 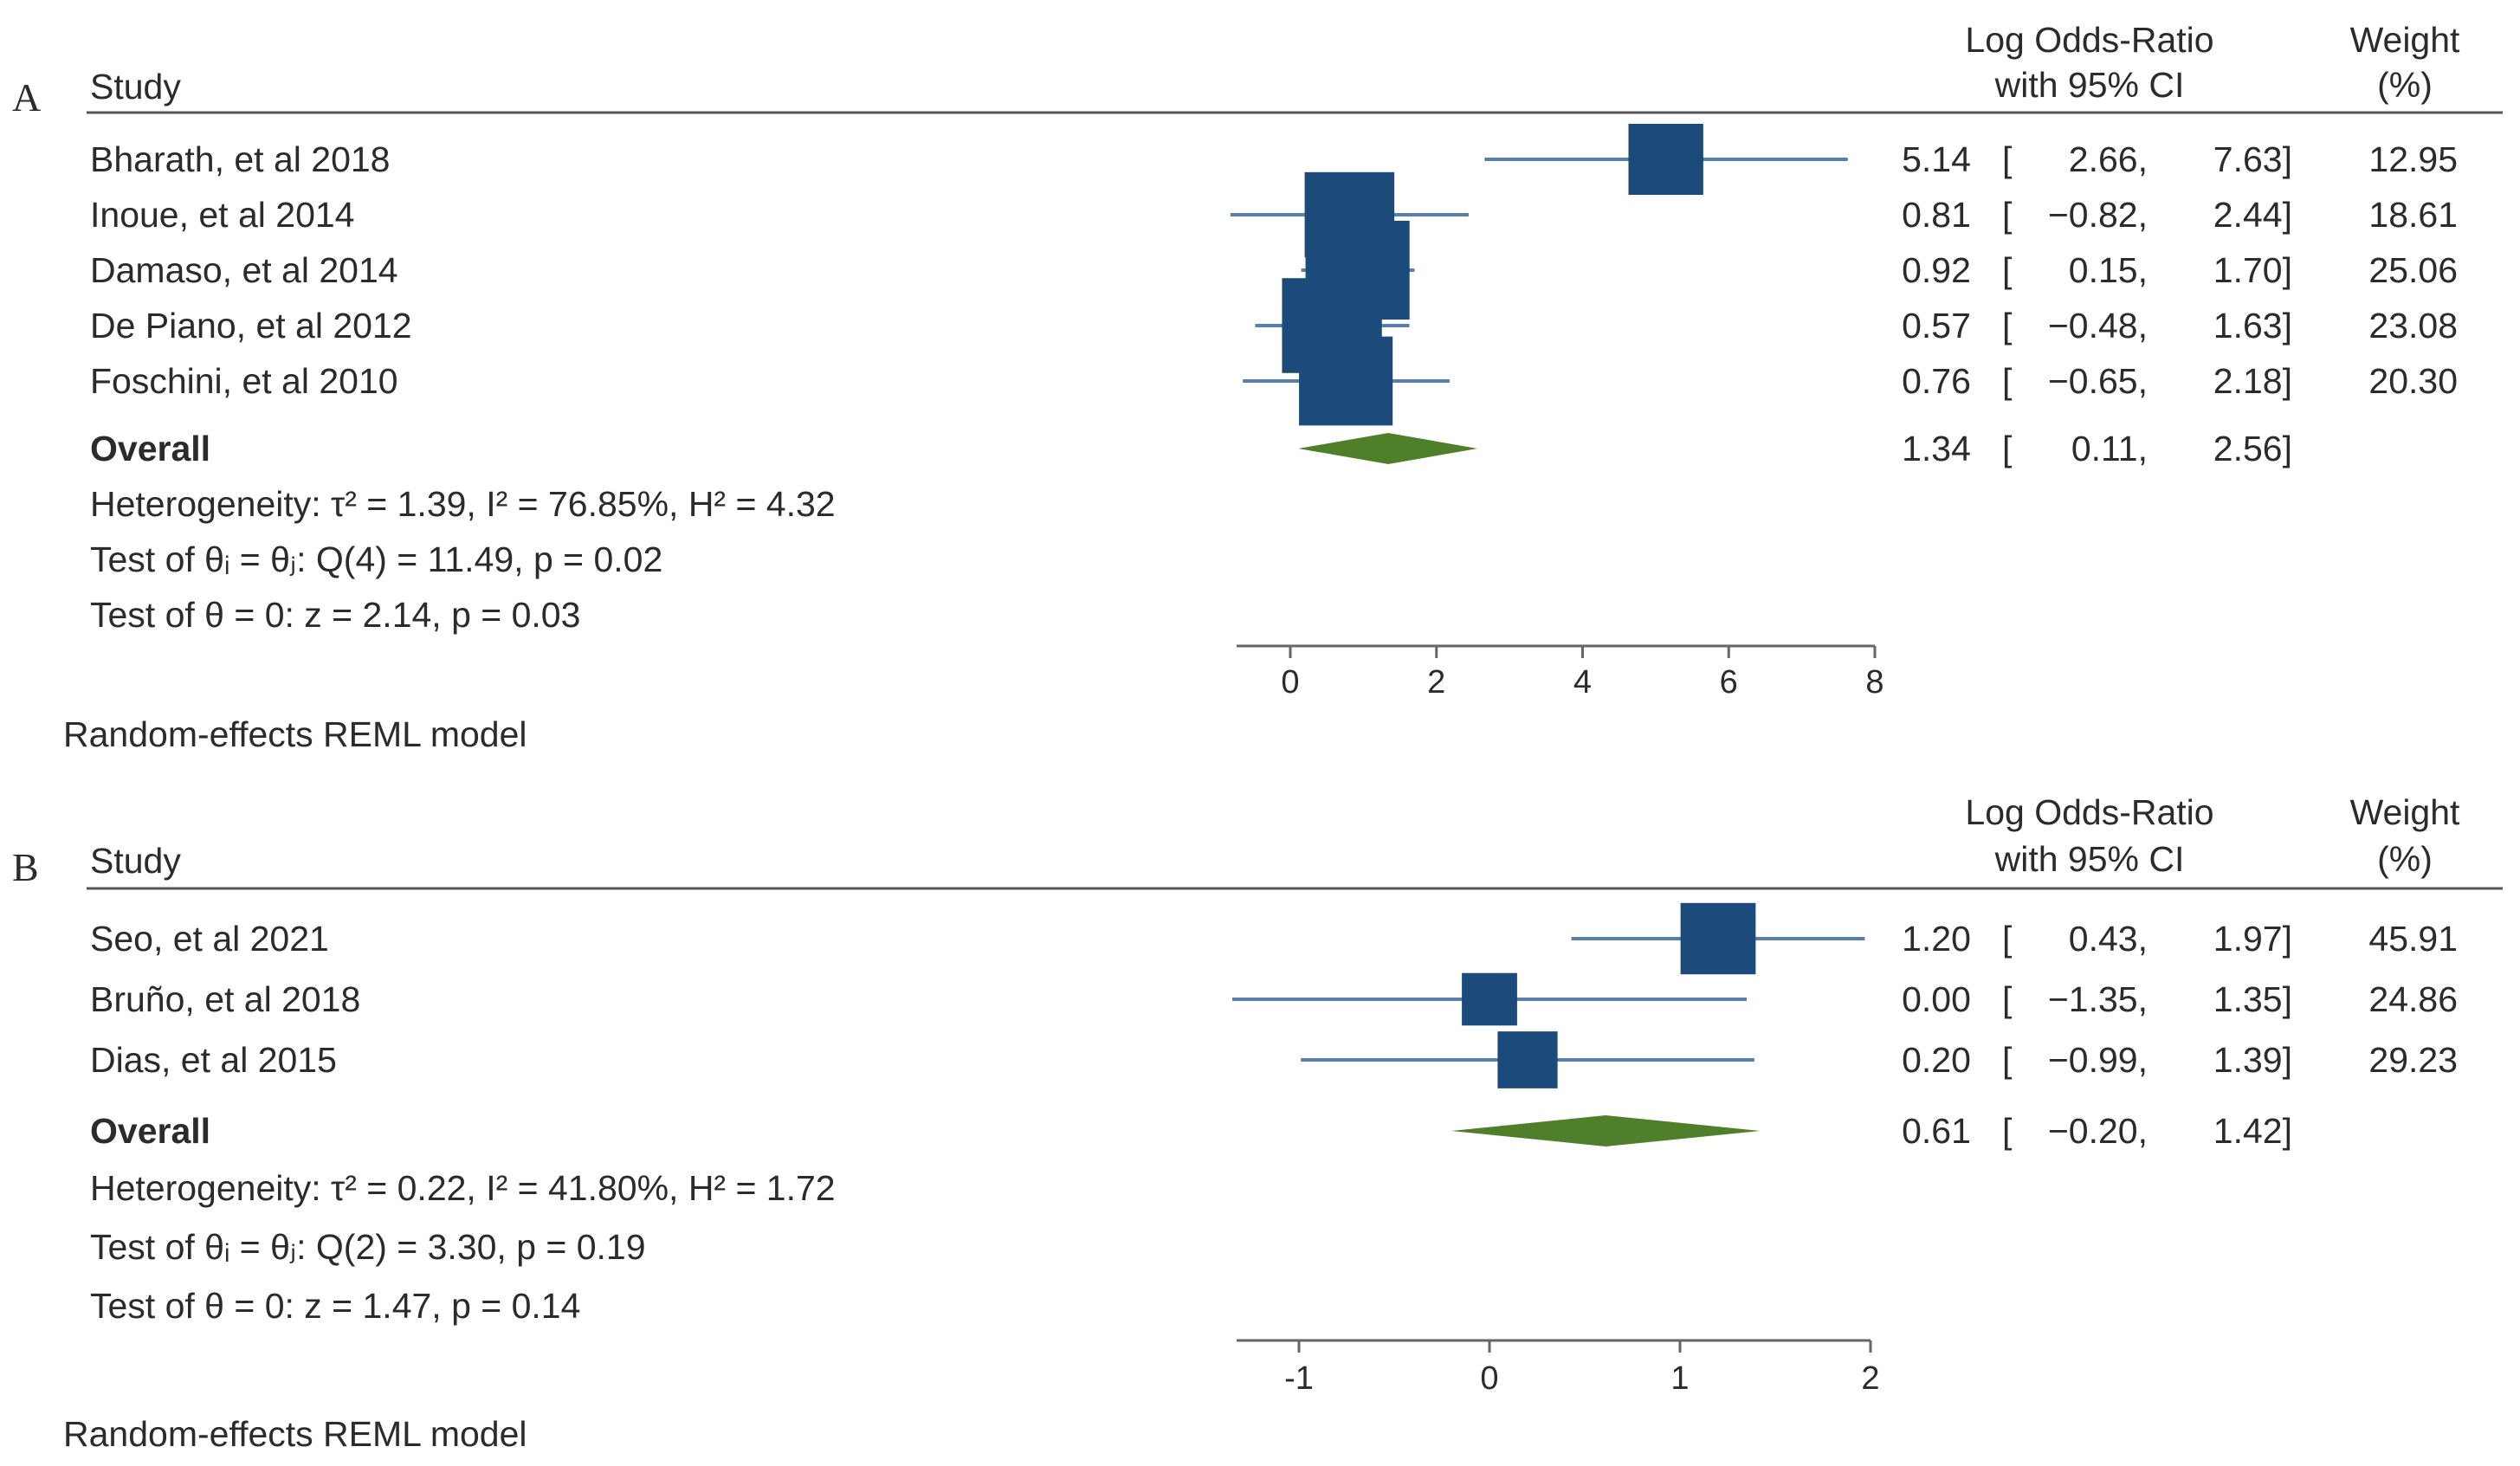 I want to click on overall-ci-upper: 1.42], so click(x=2252, y=1131).